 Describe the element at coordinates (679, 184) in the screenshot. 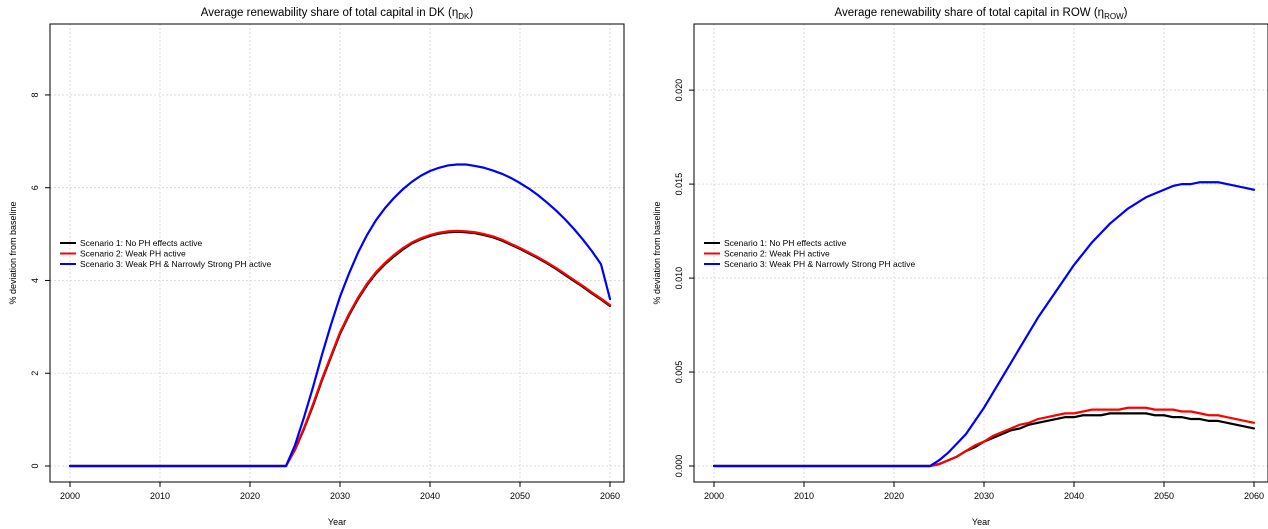

I see `y-tick-label: 0.015` at that location.